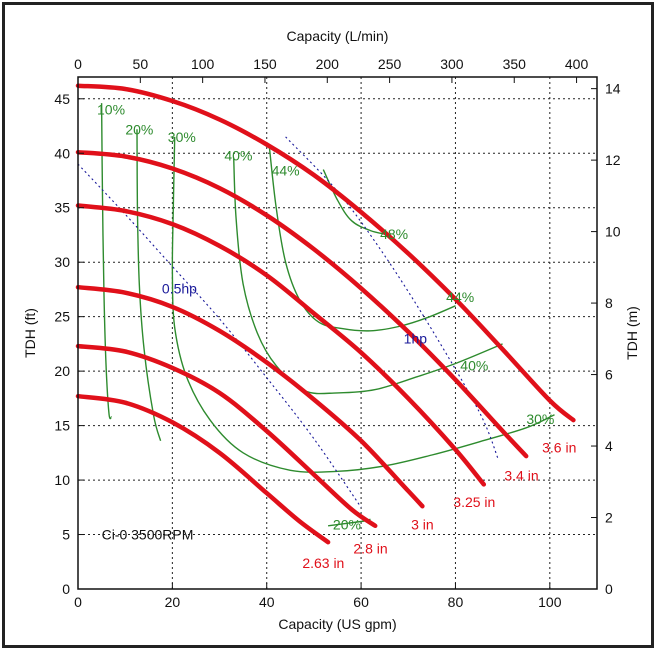 Image resolution: width=664 pixels, height=656 pixels. What do you see at coordinates (632, 333) in the screenshot?
I see `y-axis-title-right: TDH (m)` at bounding box center [632, 333].